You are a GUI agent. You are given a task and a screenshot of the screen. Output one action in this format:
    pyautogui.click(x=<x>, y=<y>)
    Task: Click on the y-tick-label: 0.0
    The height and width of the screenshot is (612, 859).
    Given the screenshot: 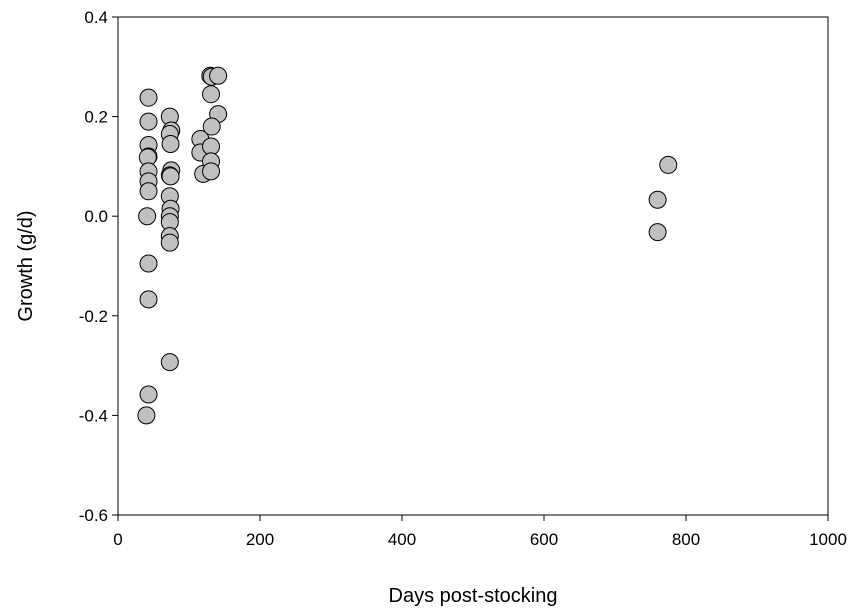 What is the action you would take?
    pyautogui.click(x=96, y=216)
    